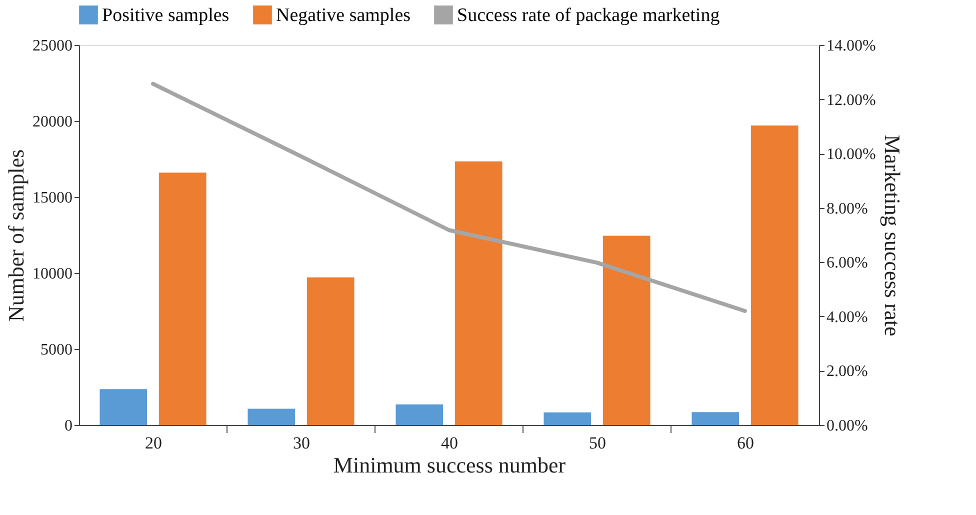 The height and width of the screenshot is (515, 976). What do you see at coordinates (301, 443) in the screenshot?
I see `x-tick-label: 30` at bounding box center [301, 443].